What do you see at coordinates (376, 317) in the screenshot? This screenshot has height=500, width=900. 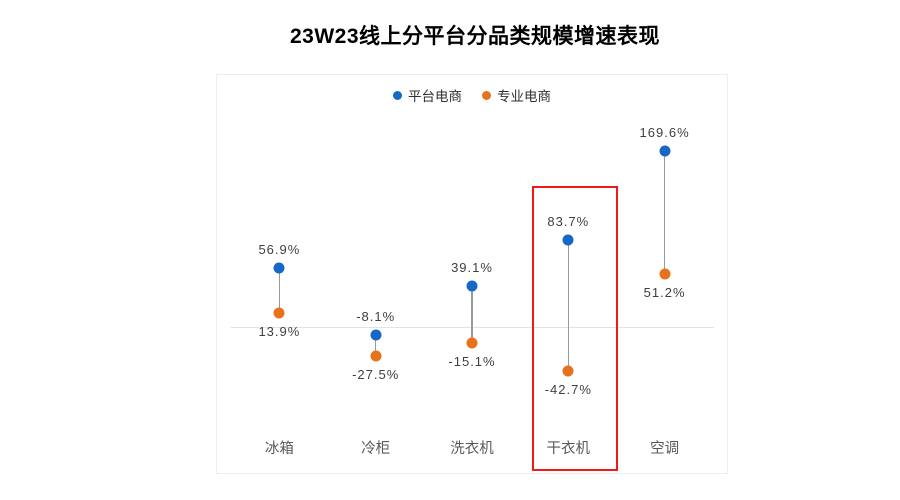 I see `platform-value-label: -8.1%` at bounding box center [376, 317].